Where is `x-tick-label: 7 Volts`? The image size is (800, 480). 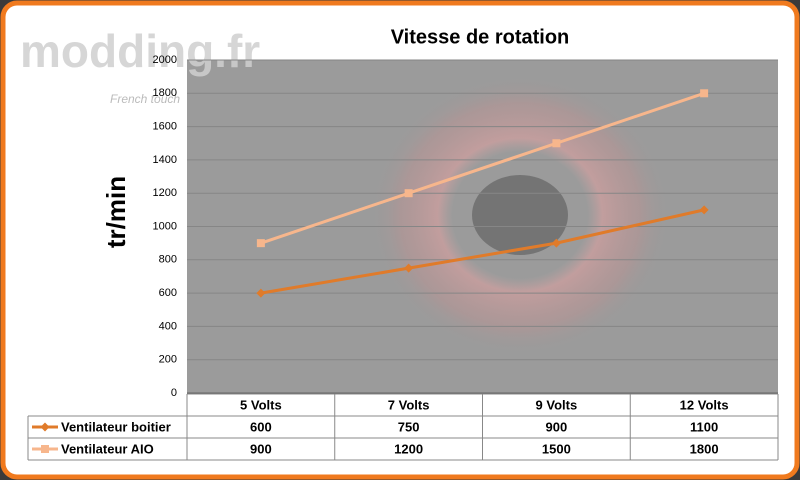
x-tick-label: 7 Volts is located at coordinates (409, 404).